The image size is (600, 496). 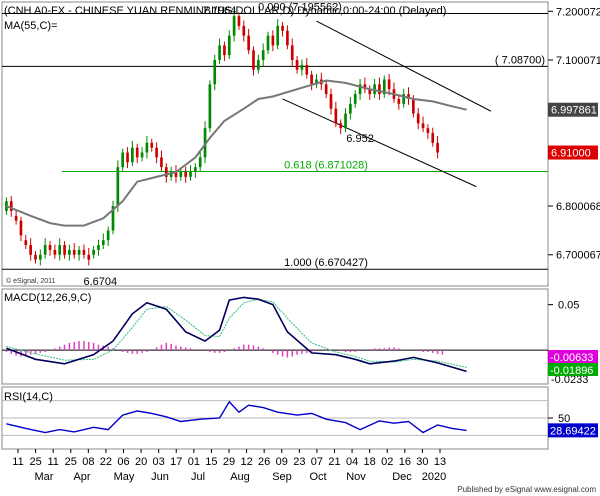 What do you see at coordinates (578, 61) in the screenshot?
I see `y-tick-label: 7.100071` at bounding box center [578, 61].